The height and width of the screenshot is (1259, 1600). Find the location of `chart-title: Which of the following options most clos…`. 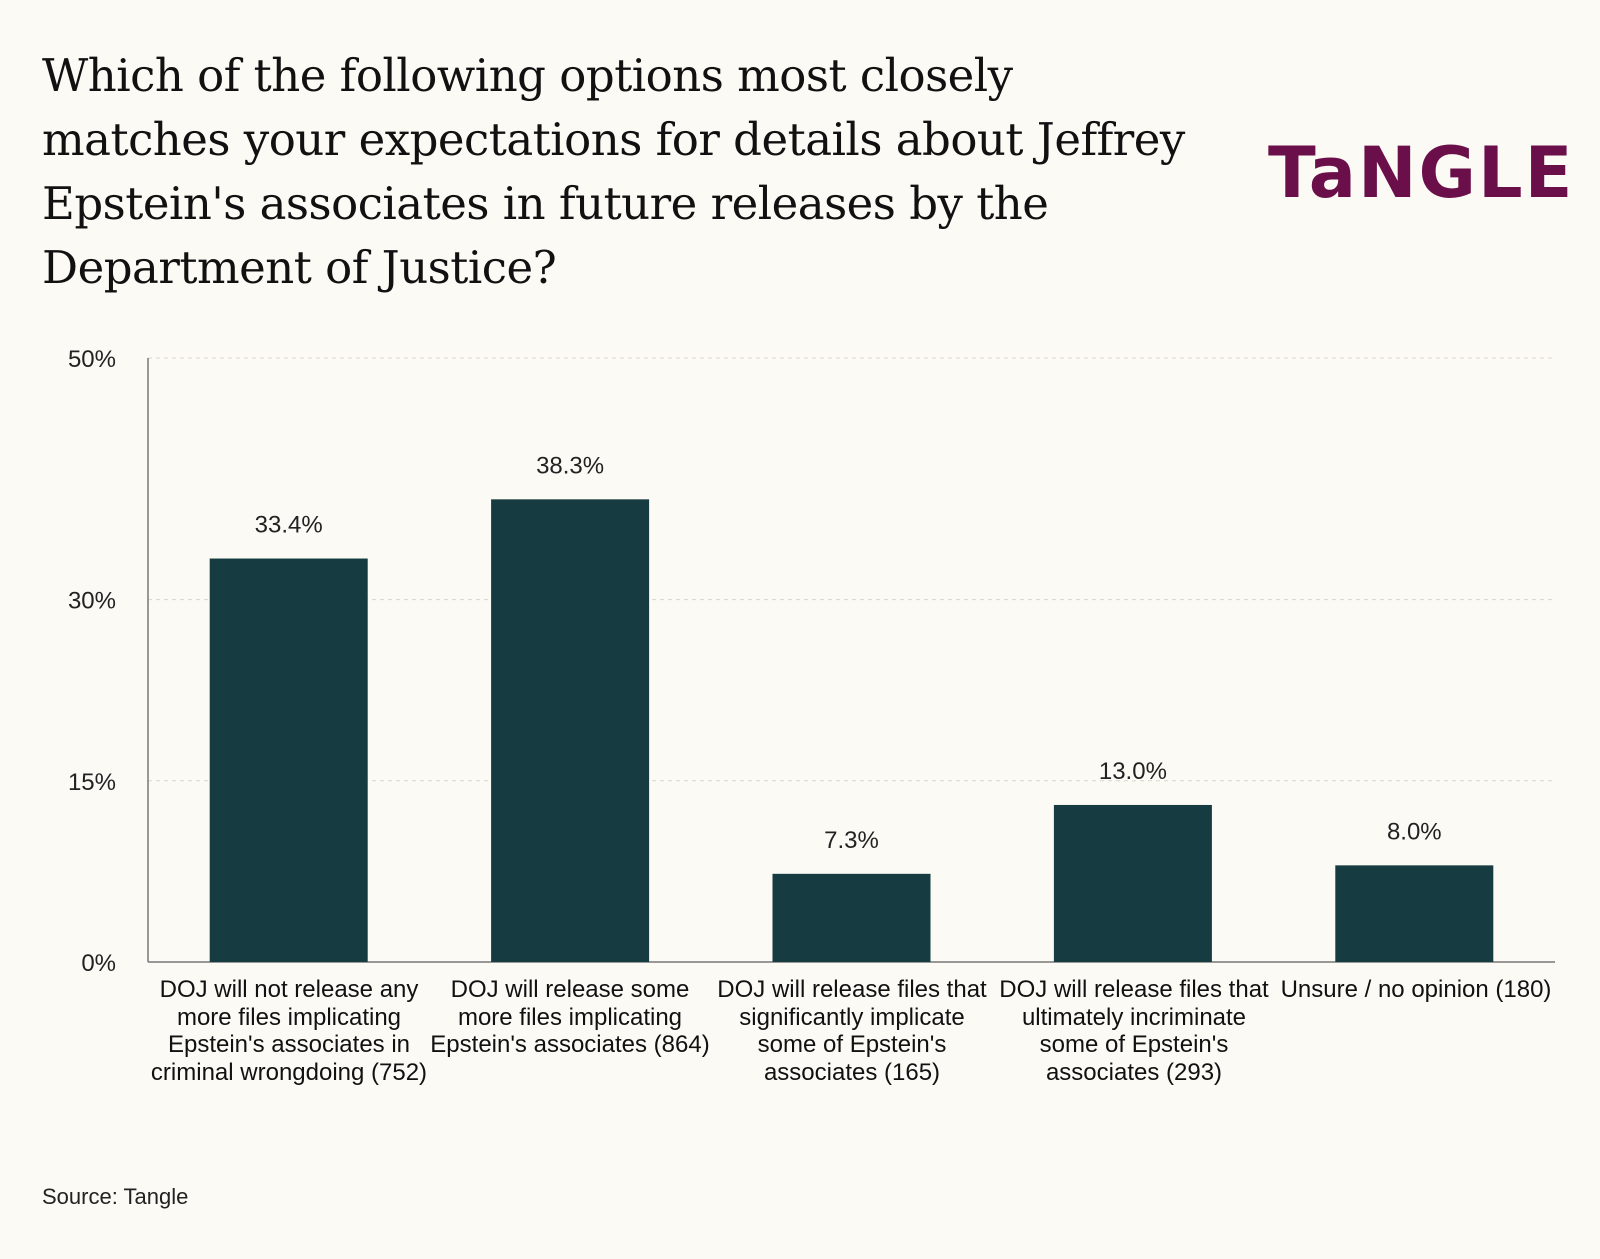

chart-title: Which of the following options most clos… is located at coordinates (613, 171).